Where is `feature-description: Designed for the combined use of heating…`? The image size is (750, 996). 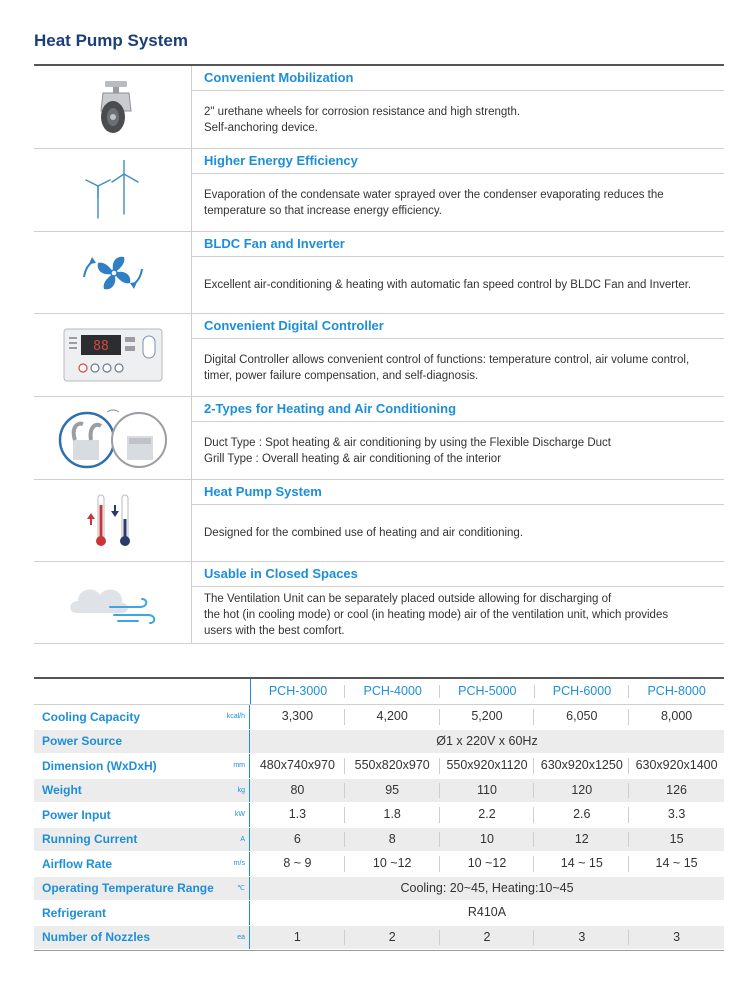
feature-description: Designed for the combined use of heating… is located at coordinates (364, 533).